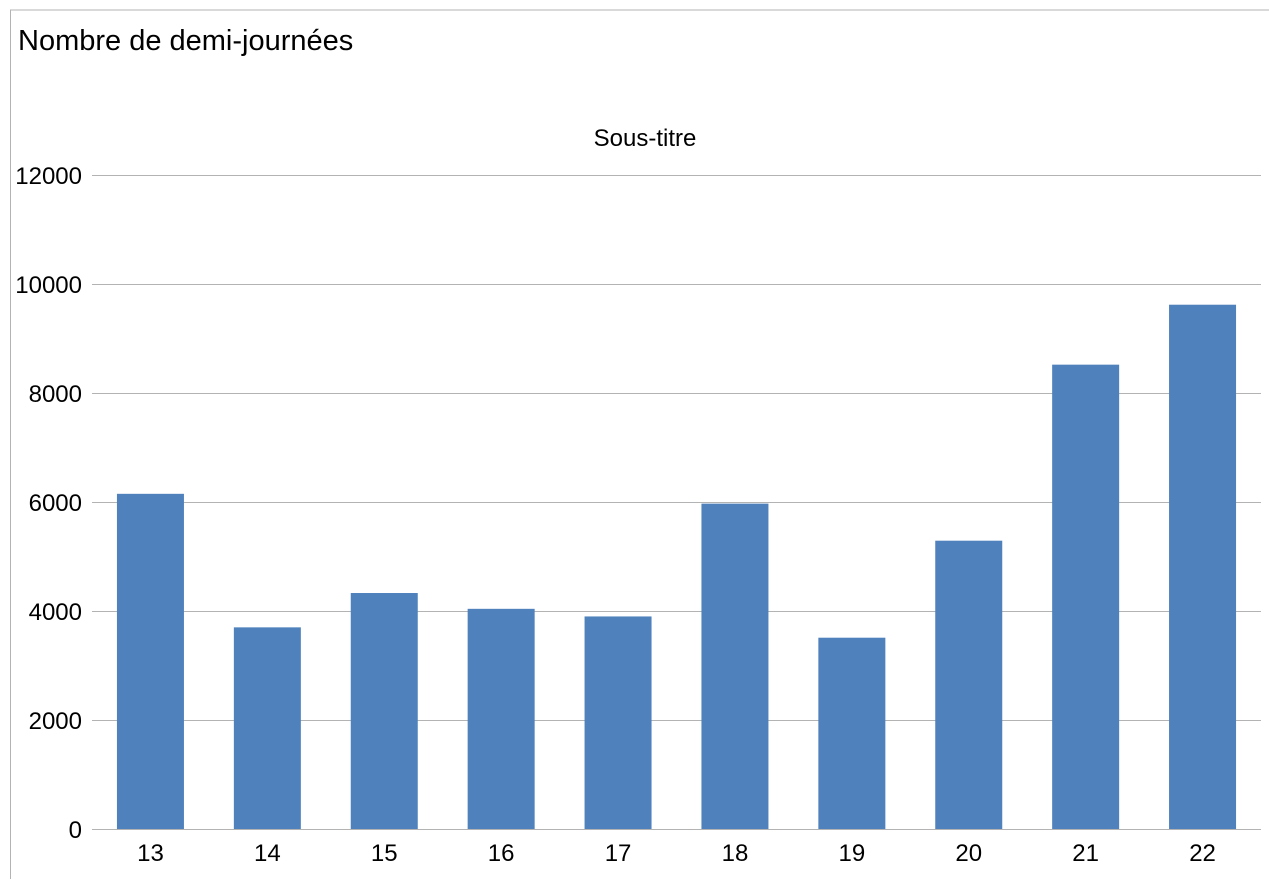 Image resolution: width=1269 pixels, height=884 pixels. Describe the element at coordinates (735, 853) in the screenshot. I see `x-tick-label: 18` at that location.